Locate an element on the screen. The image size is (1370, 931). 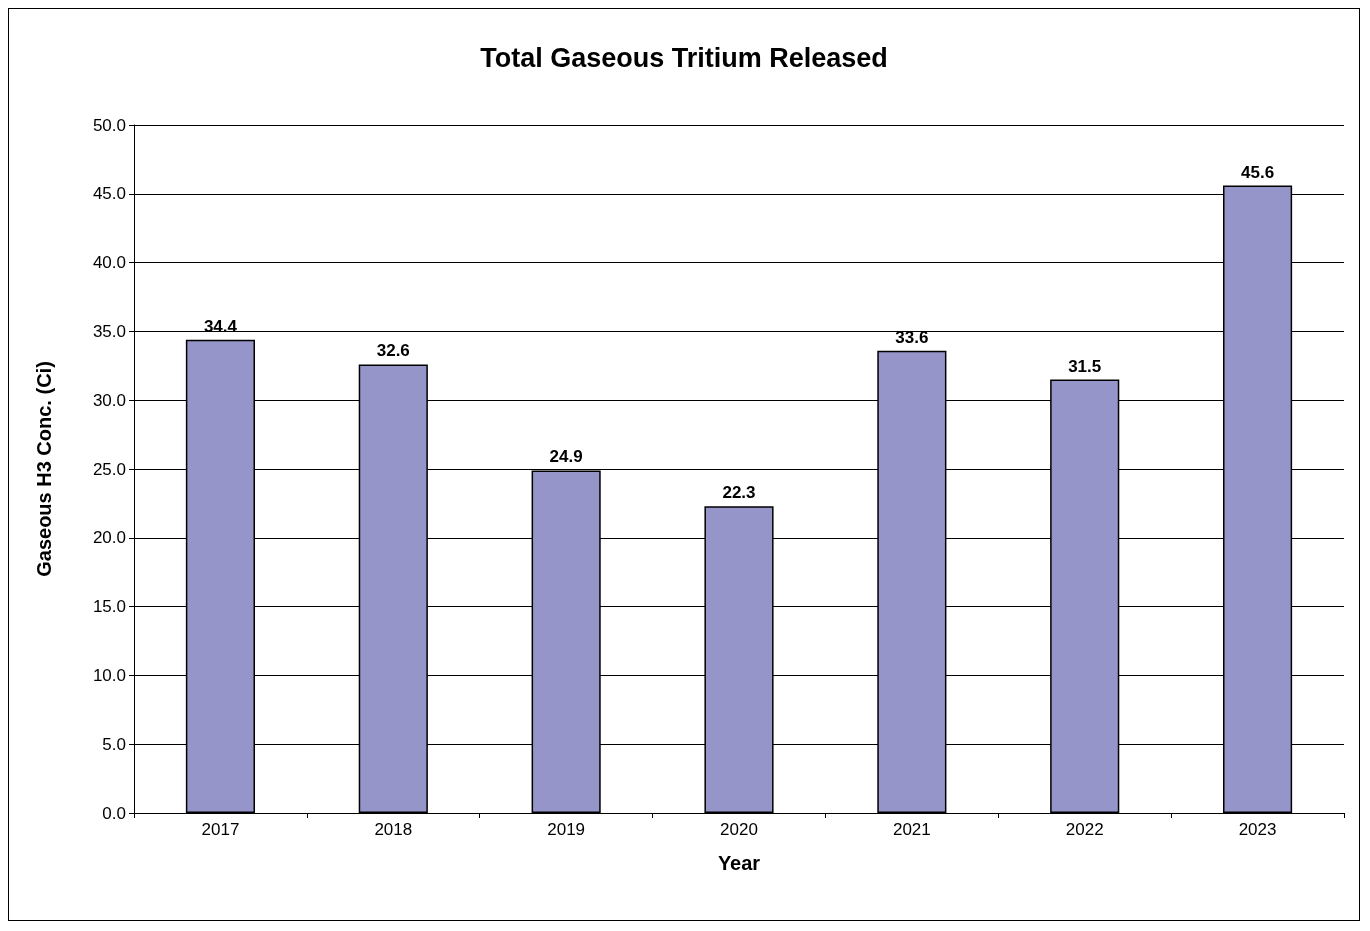
y-tick-label: 45.0 is located at coordinates (109, 194).